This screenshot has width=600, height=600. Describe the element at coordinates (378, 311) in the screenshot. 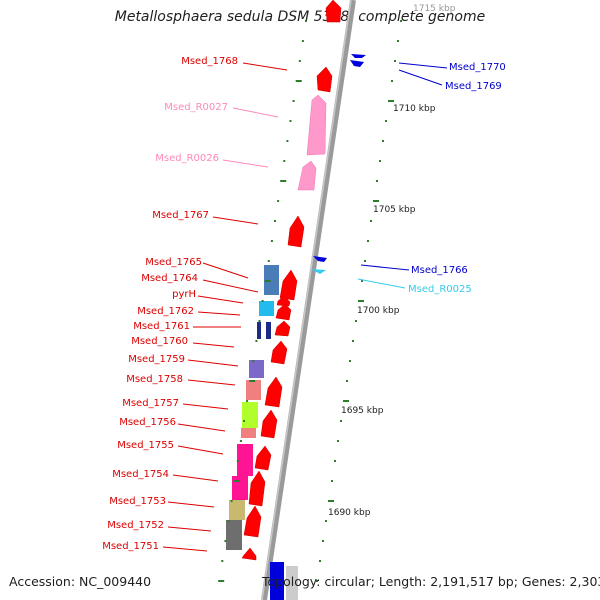

I see `scale-label: 1700 kbp` at that location.